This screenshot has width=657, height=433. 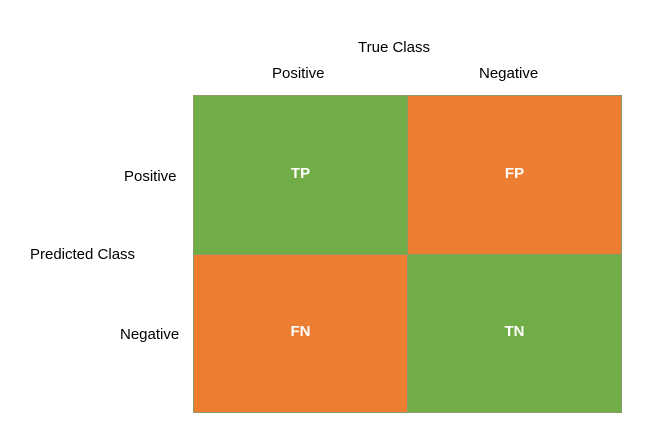 I want to click on cell-true-negative-label: TN, so click(x=514, y=331).